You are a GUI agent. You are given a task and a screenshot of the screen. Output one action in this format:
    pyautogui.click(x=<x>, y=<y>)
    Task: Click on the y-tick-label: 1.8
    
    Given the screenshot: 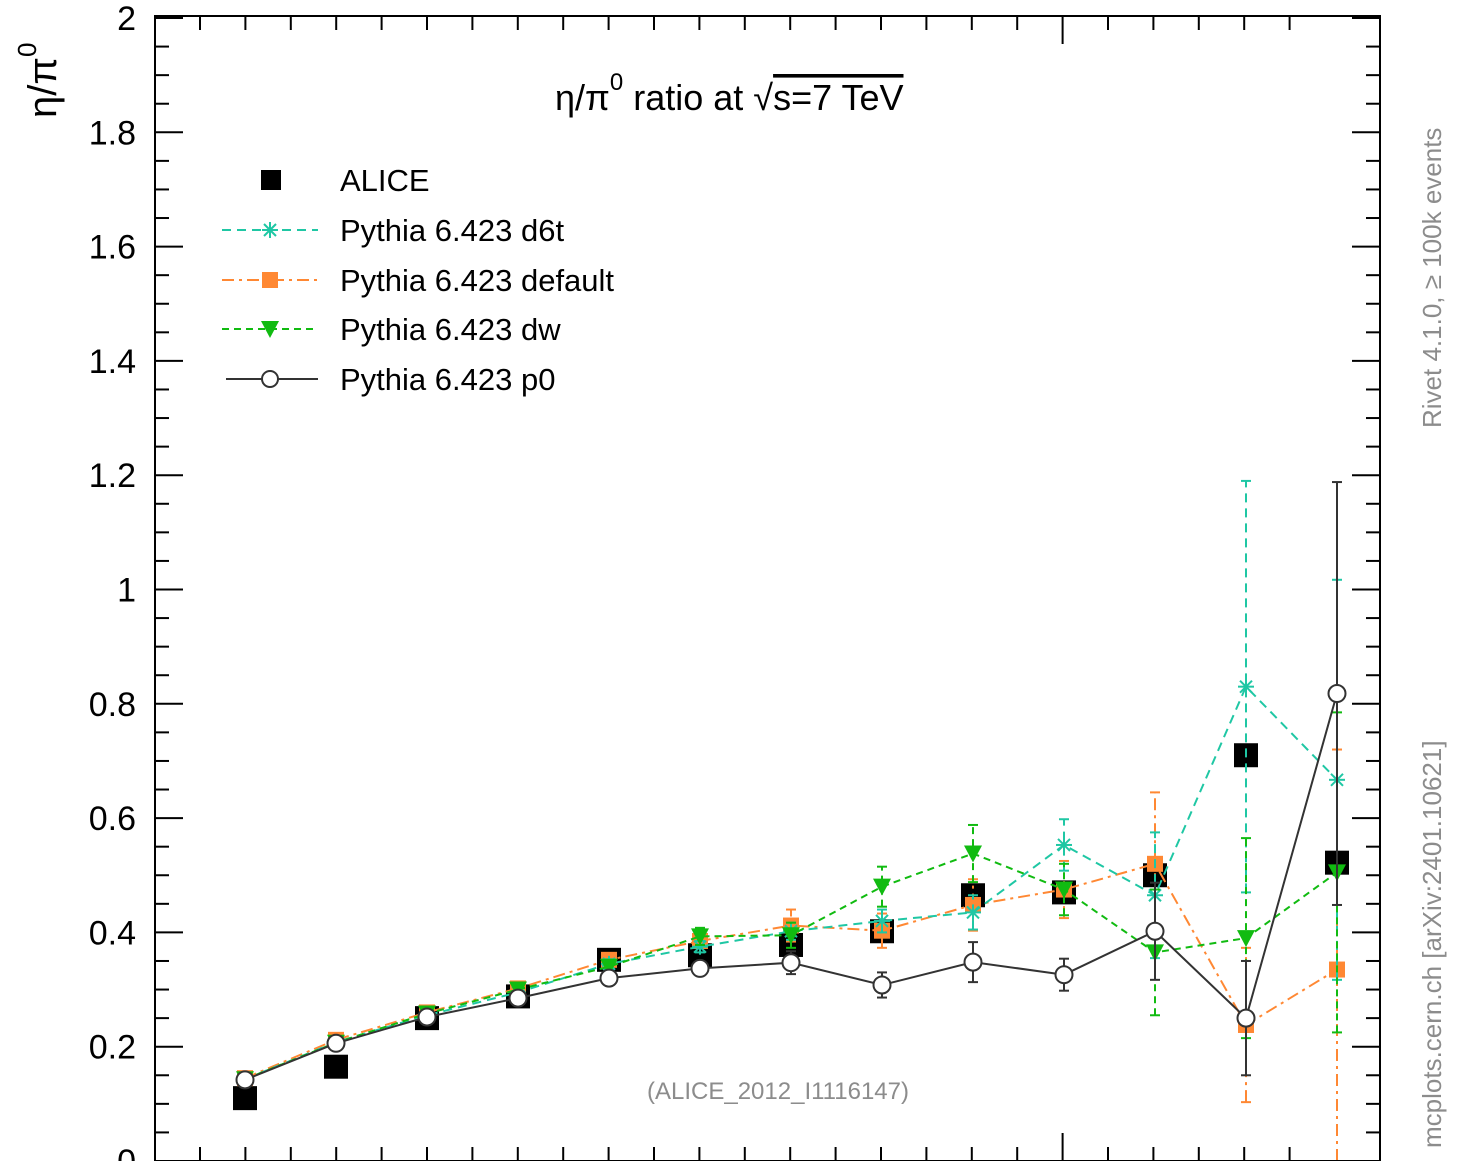 What is the action you would take?
    pyautogui.click(x=112, y=133)
    